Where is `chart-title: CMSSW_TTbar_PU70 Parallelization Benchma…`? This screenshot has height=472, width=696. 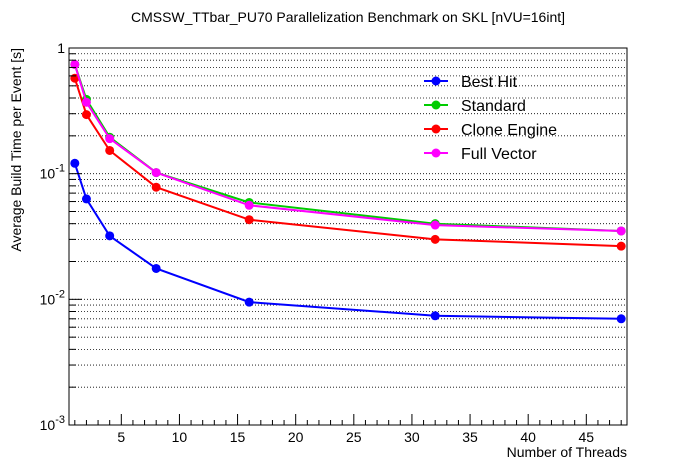
chart-title: CMSSW_TTbar_PU70 Parallelization Benchma… is located at coordinates (348, 17).